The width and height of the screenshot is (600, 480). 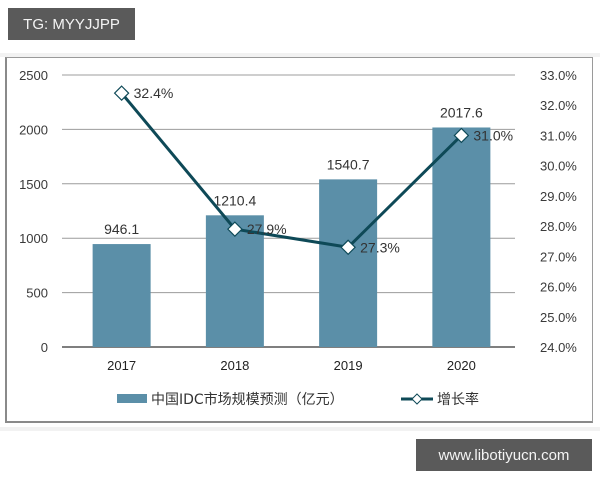 What do you see at coordinates (37, 293) in the screenshot?
I see `left-tick-label: 500` at bounding box center [37, 293].